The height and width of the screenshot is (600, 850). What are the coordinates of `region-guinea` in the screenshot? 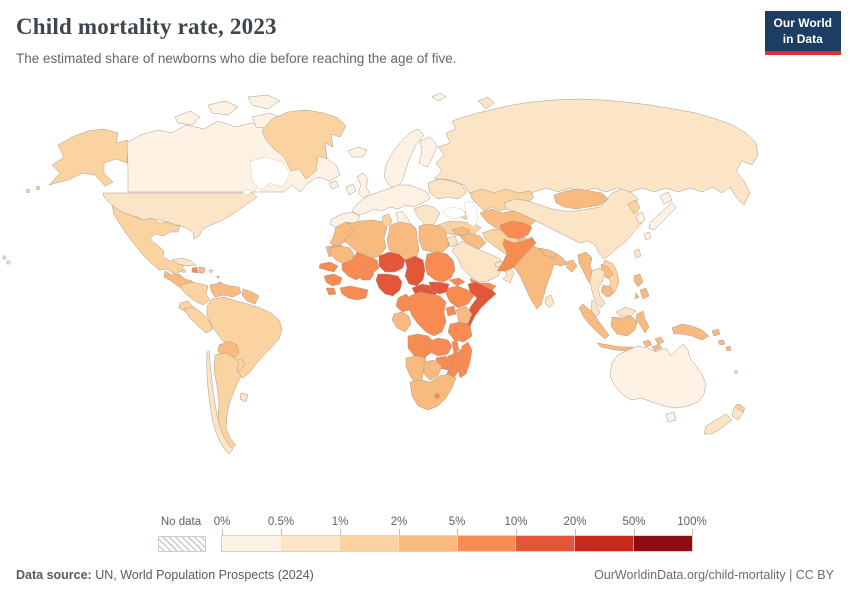 It's located at (333, 280).